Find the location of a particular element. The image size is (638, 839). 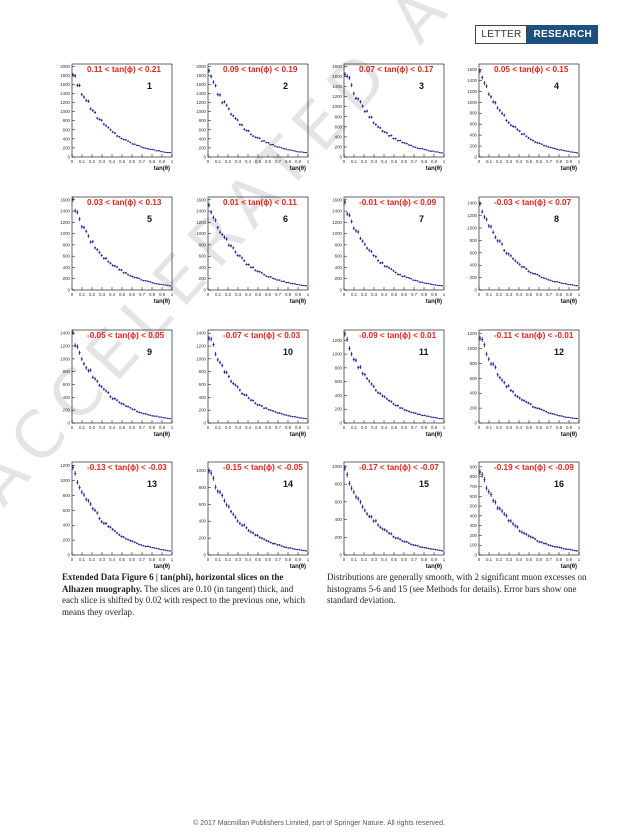

y-tick-label: 100 is located at coordinates (474, 545).